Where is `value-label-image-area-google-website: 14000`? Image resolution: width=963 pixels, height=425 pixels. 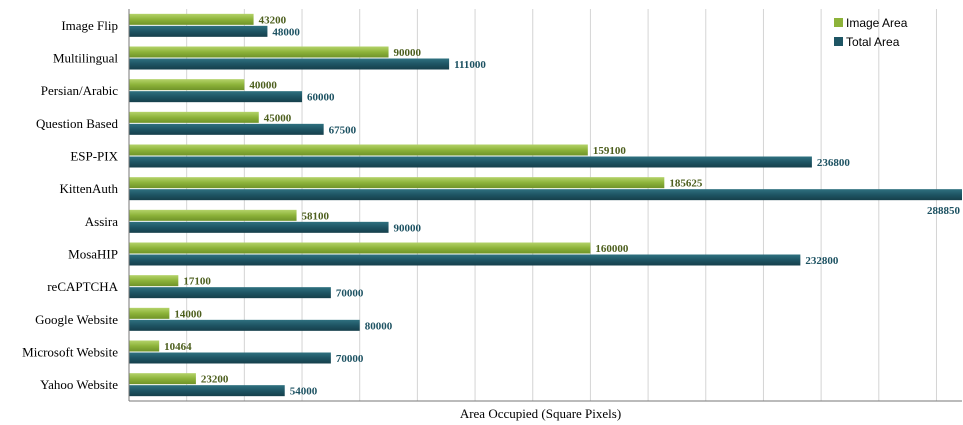
value-label-image-area-google-website: 14000 is located at coordinates (188, 314).